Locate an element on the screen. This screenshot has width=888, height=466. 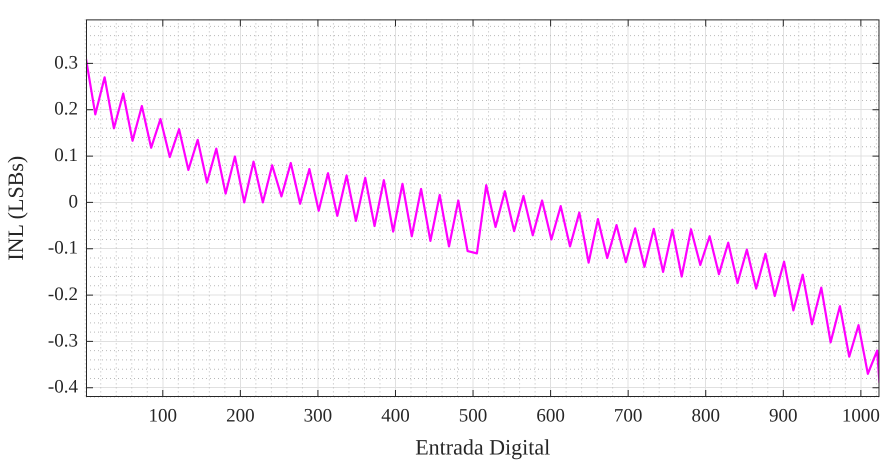
x-tick-label: 100 is located at coordinates (163, 415).